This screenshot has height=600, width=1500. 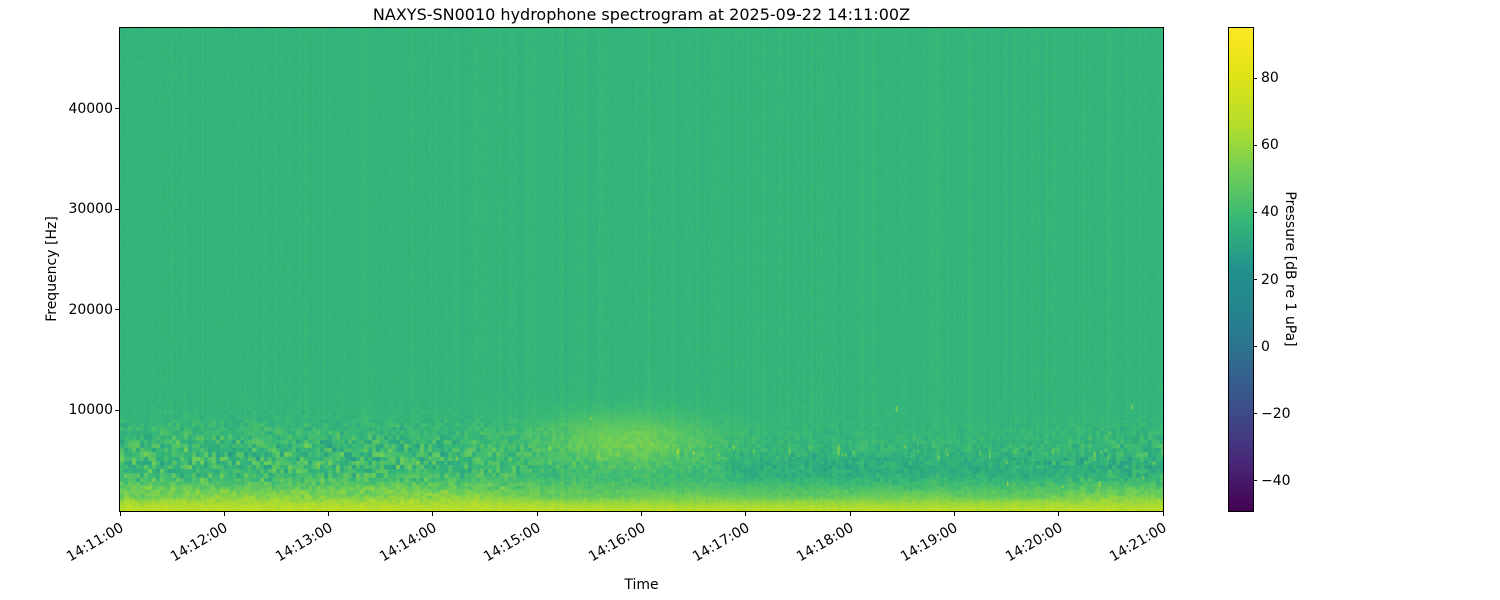 I want to click on y-tick-label: 30000, so click(x=90, y=209).